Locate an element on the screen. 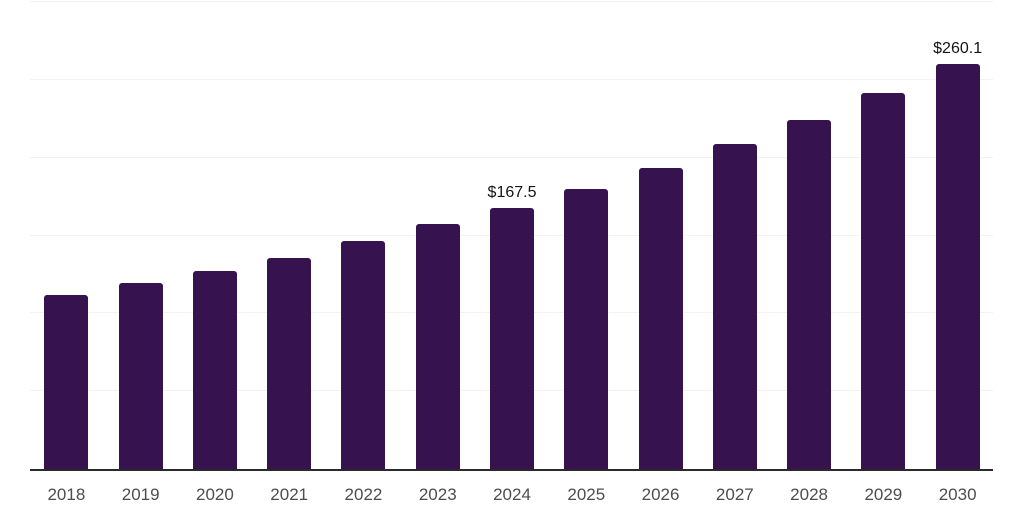 The image size is (1024, 512). bar-2029 is located at coordinates (883, 281).